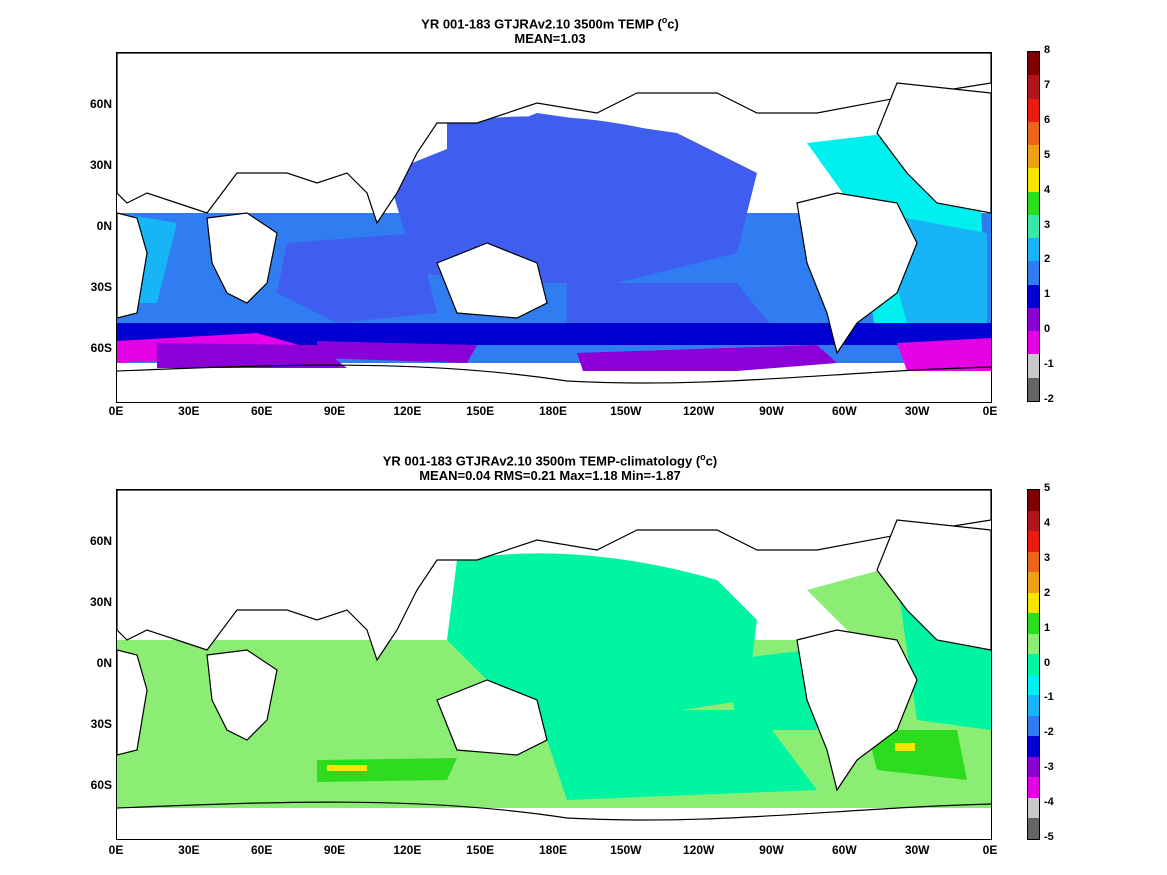  What do you see at coordinates (334, 850) in the screenshot?
I see `lon-label: 90E` at bounding box center [334, 850].